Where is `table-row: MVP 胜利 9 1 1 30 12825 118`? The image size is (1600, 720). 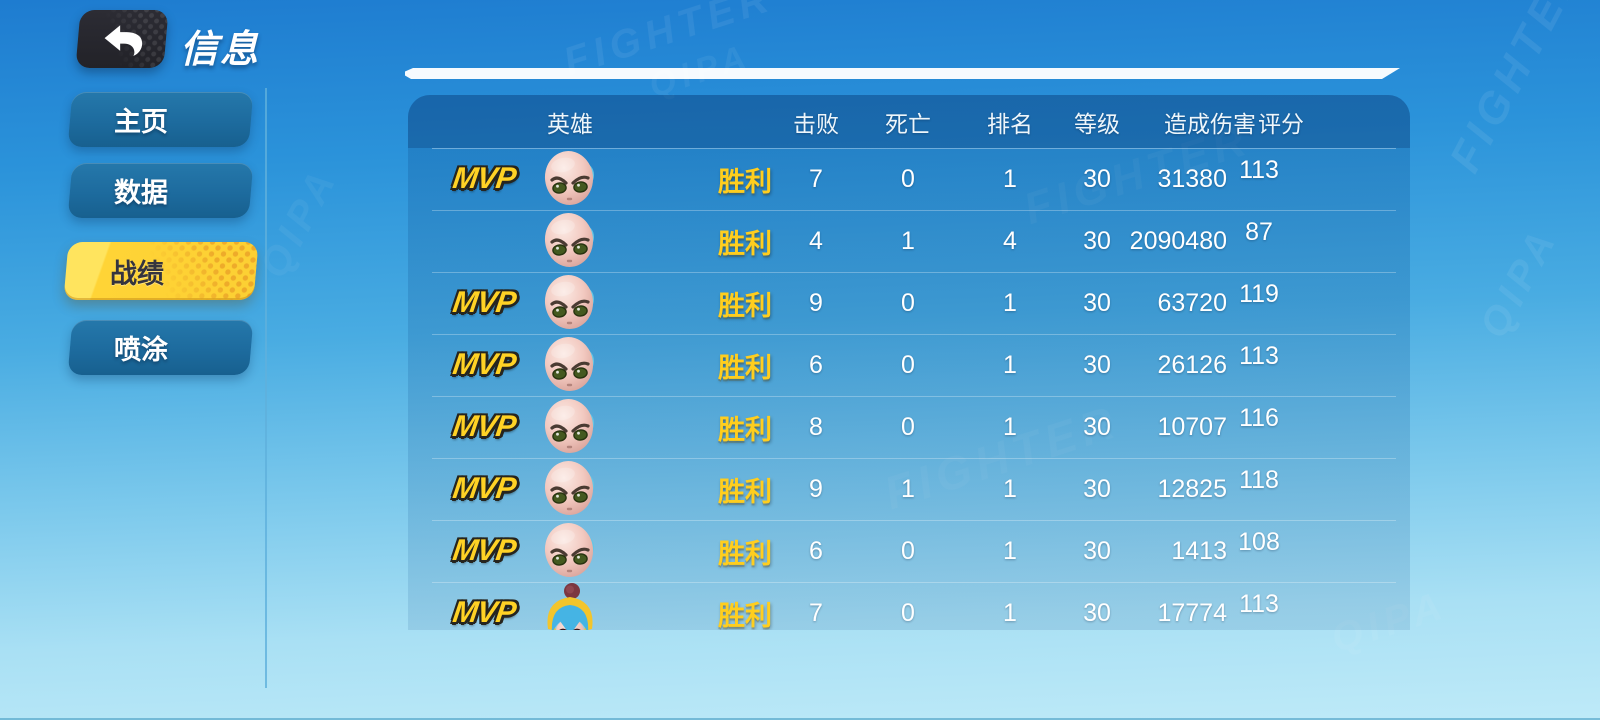
table-row: MVP 胜利 9 1 1 30 12825 118 is located at coordinates (909, 489).